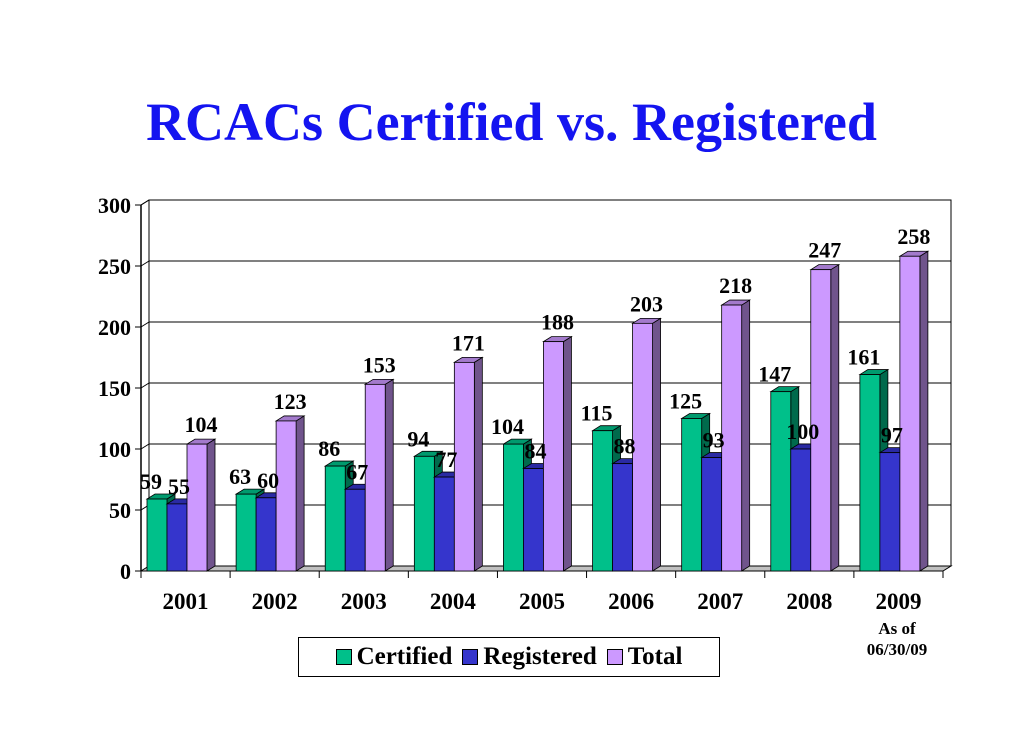  I want to click on data-label-total-2002: 123, so click(290, 401).